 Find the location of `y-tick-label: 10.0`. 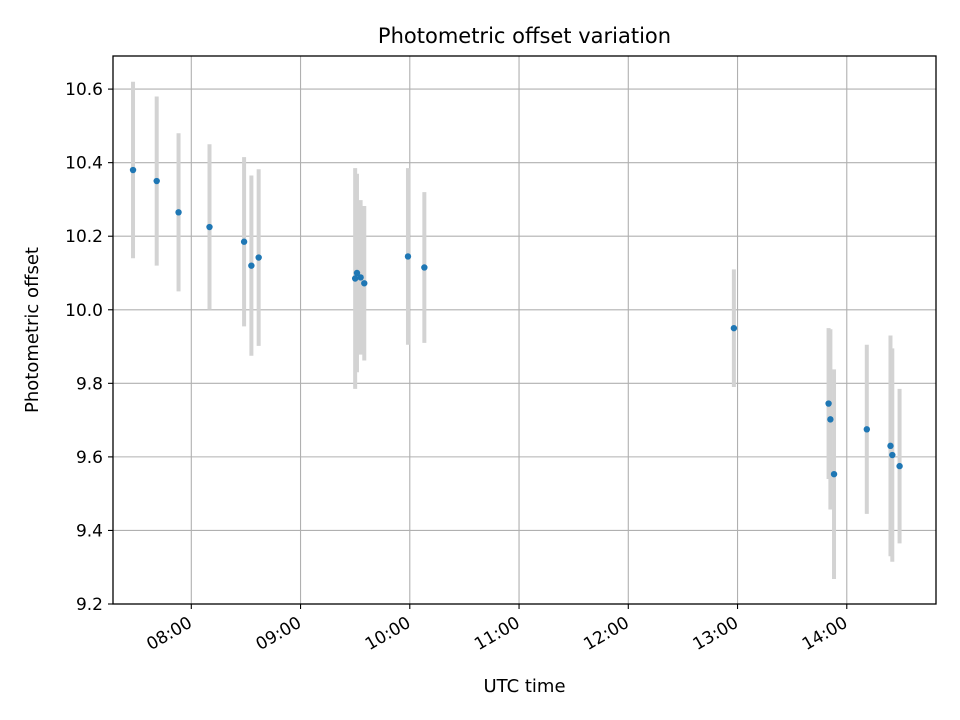

y-tick-label: 10.0 is located at coordinates (84, 311).